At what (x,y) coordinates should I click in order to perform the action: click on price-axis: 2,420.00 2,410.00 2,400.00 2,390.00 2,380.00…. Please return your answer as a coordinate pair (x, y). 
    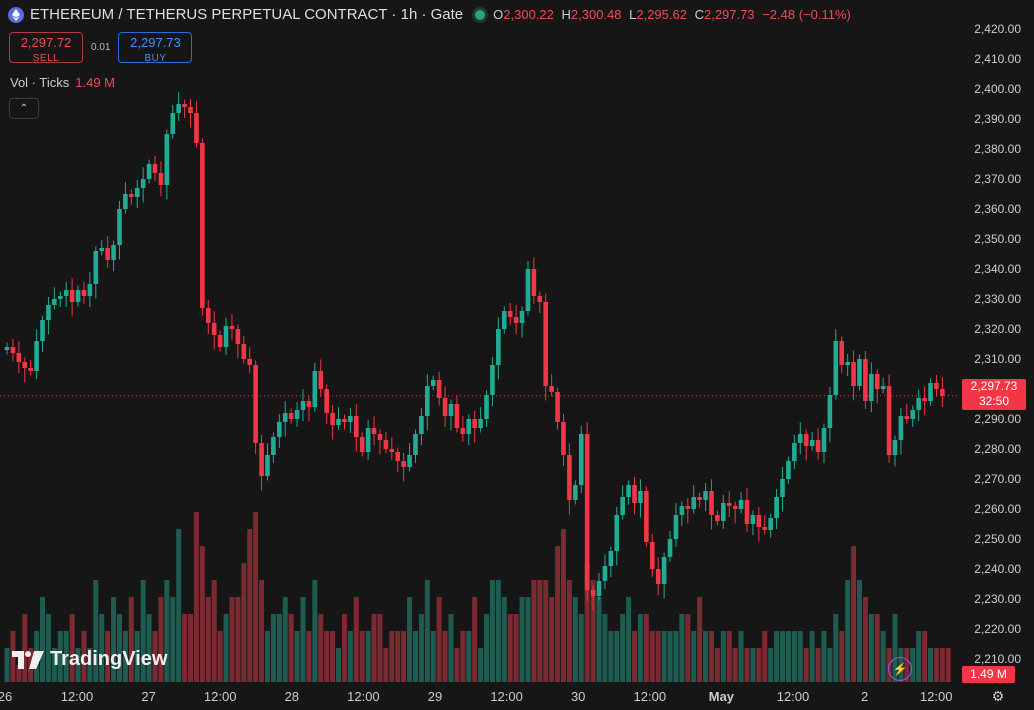
    Looking at the image, I should click on (997, 344).